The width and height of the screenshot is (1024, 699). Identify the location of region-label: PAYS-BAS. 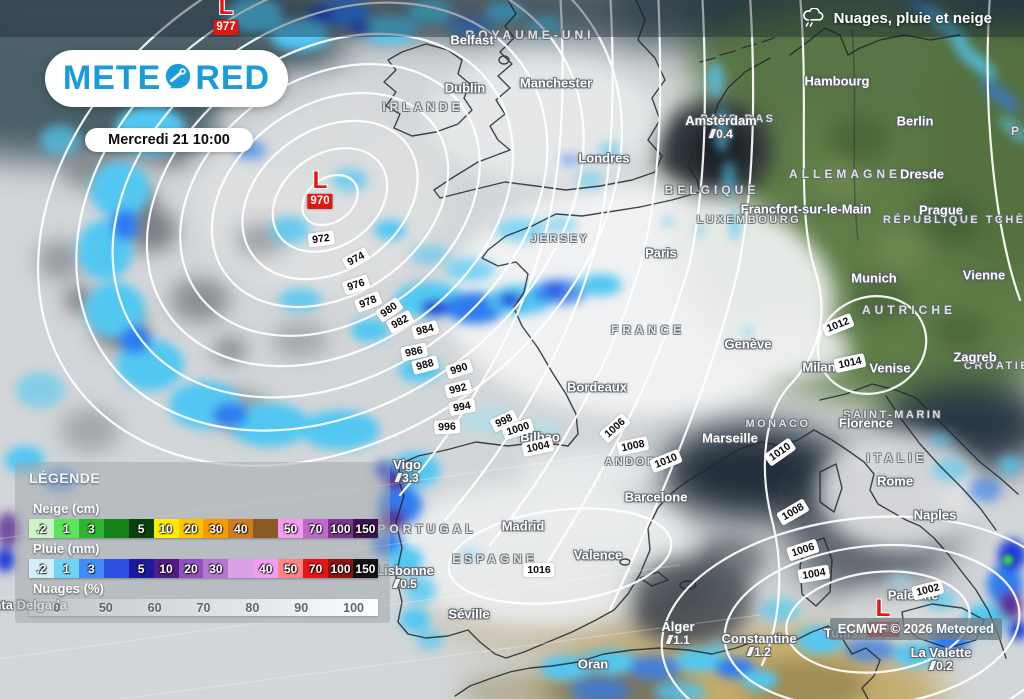
(738, 119).